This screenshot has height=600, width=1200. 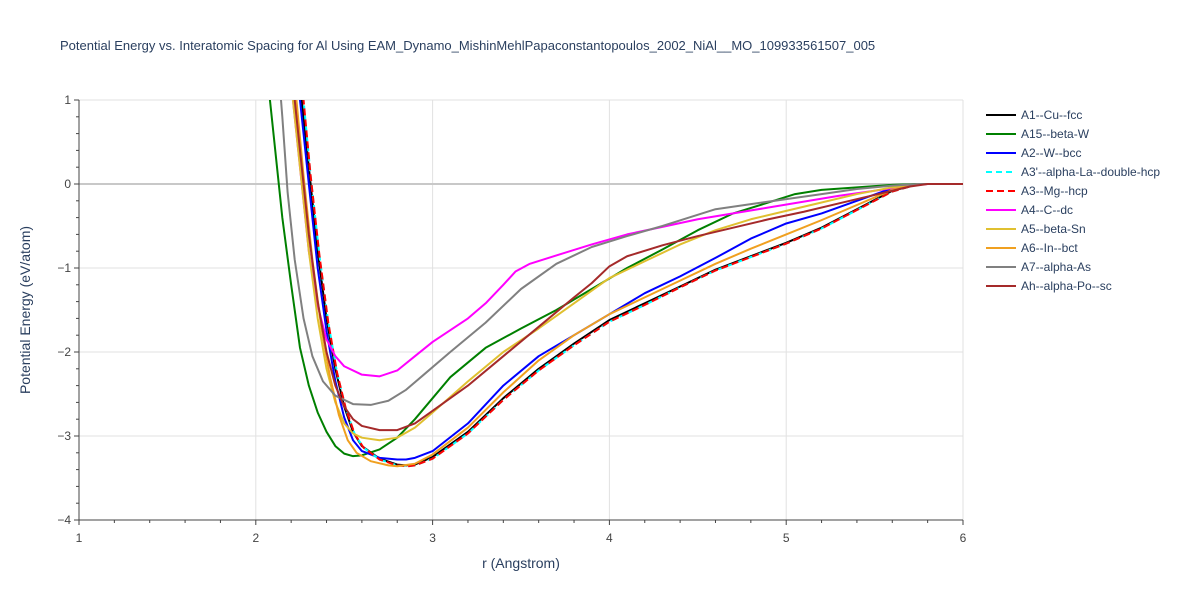 I want to click on legend-item: A7--alpha-As, so click(x=1038, y=267).